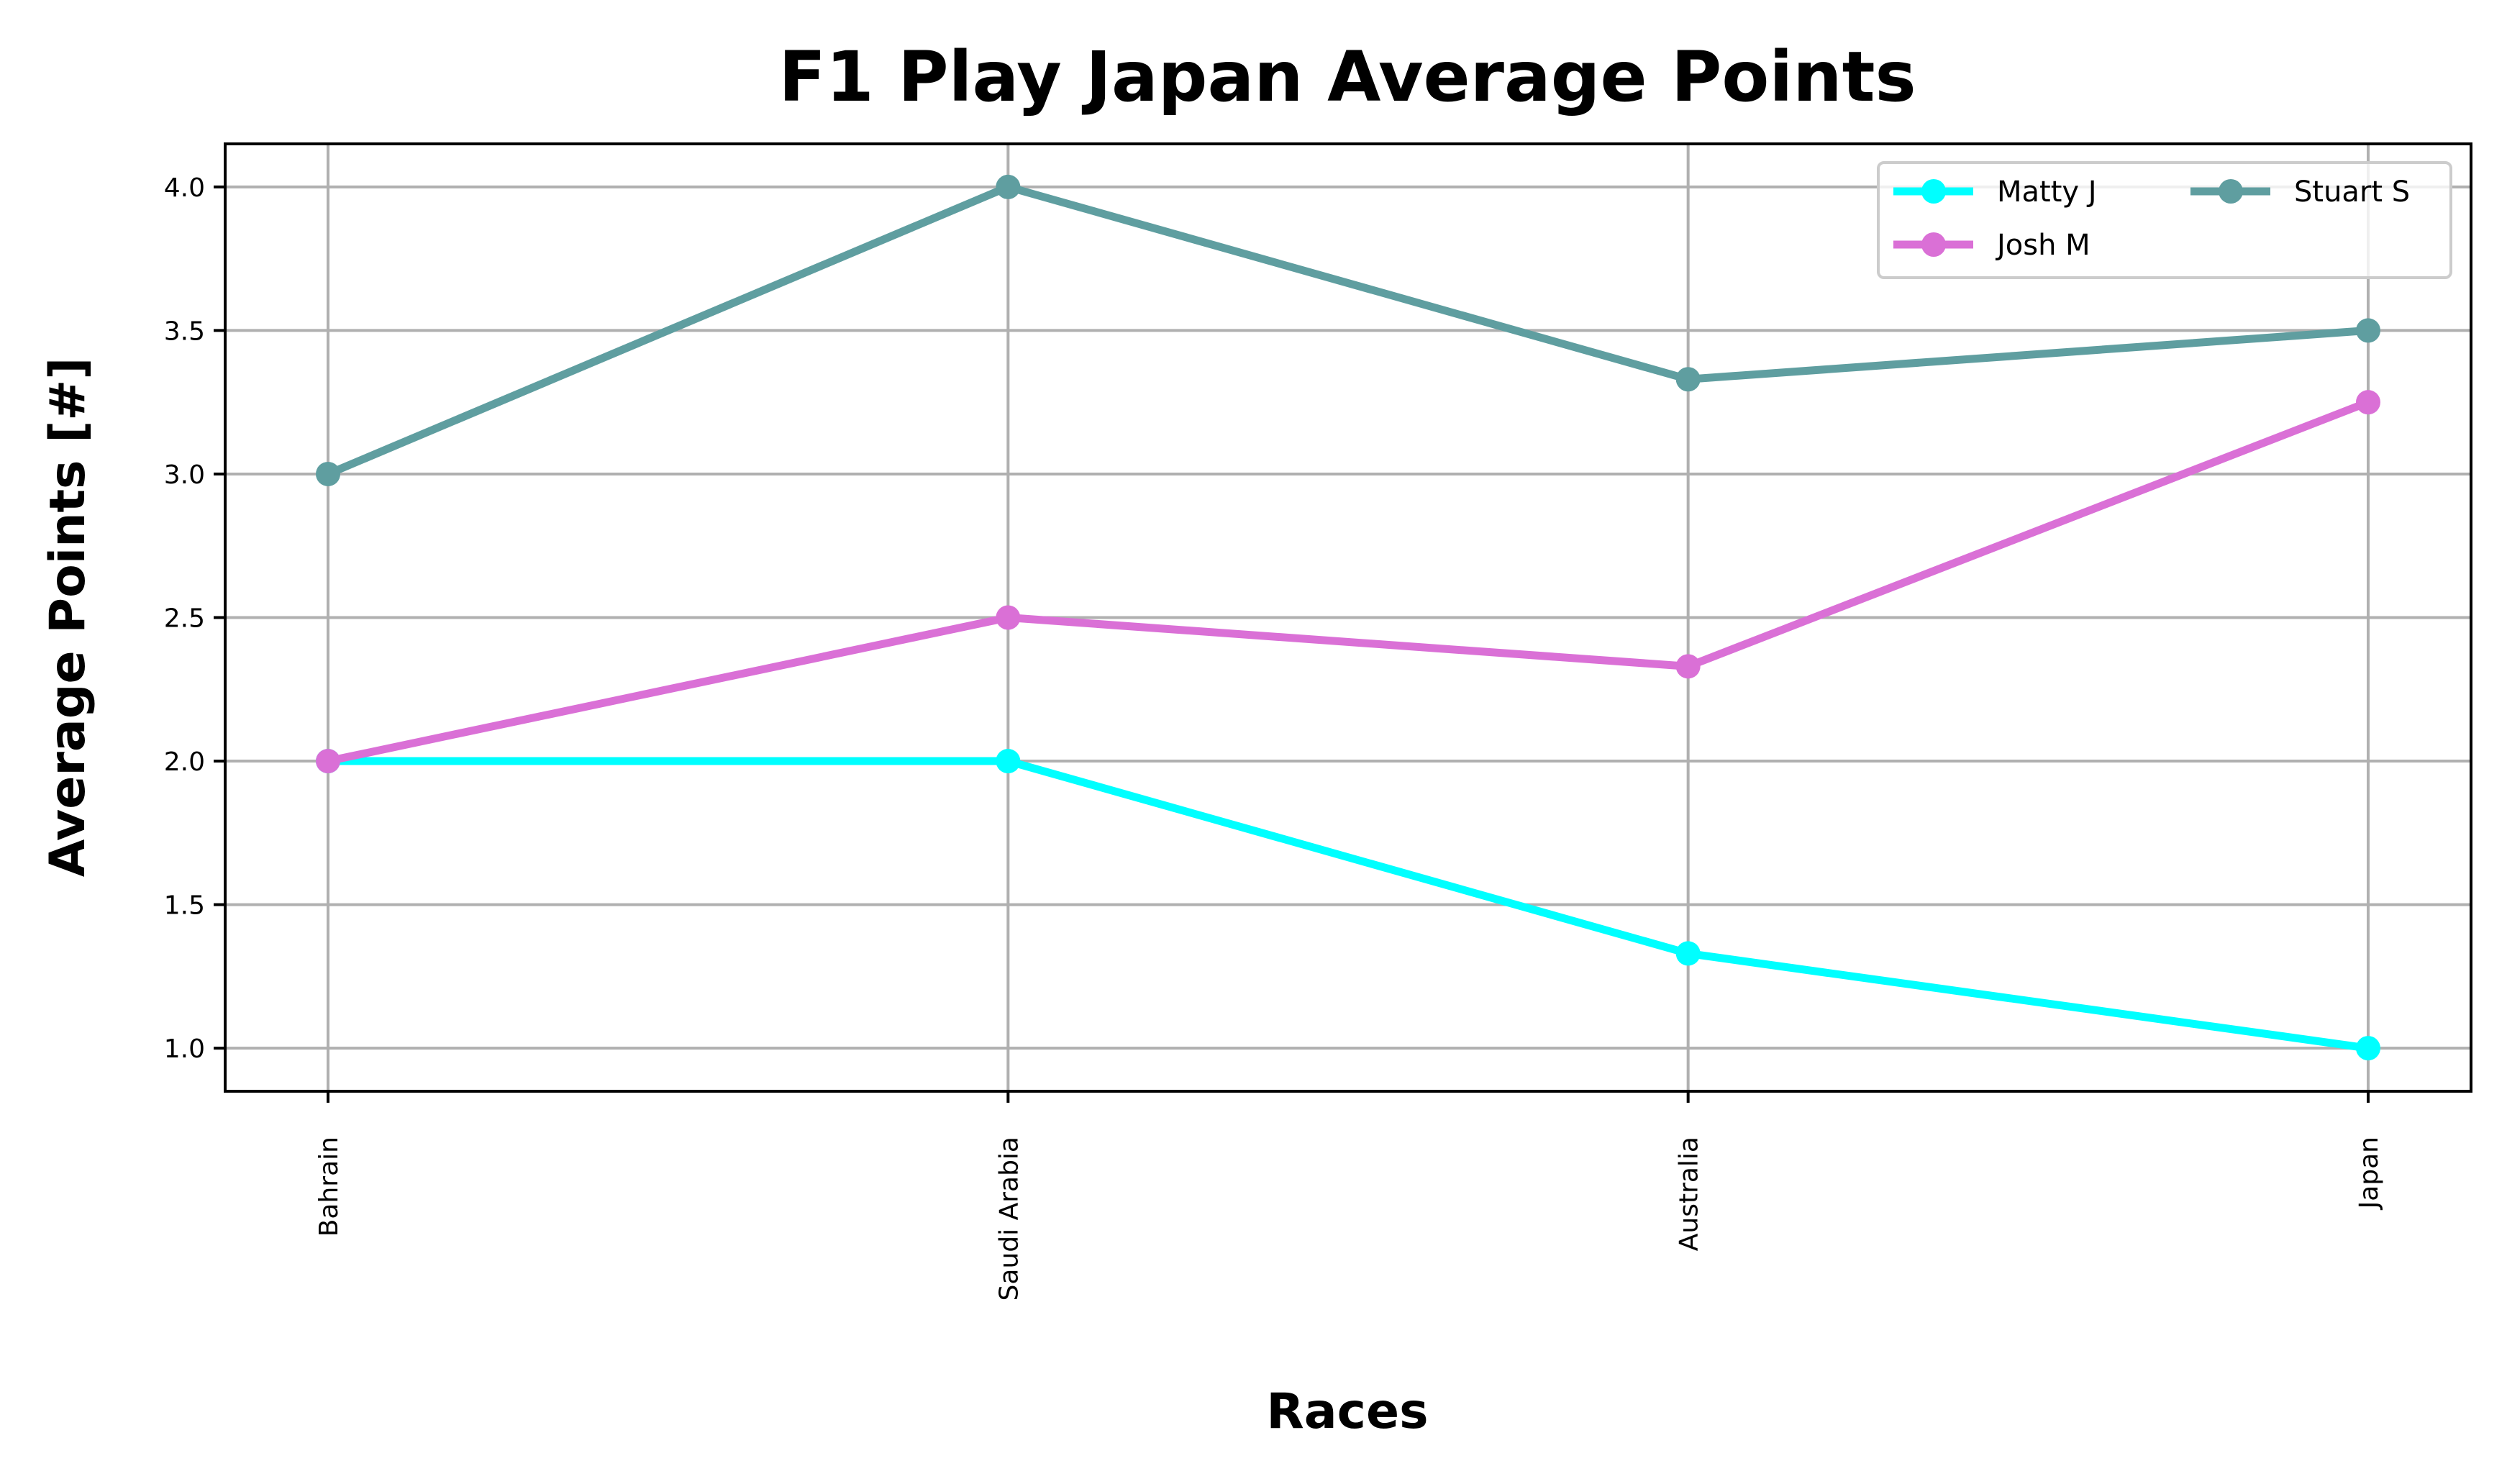 This screenshot has height=1484, width=2507. What do you see at coordinates (2352, 192) in the screenshot?
I see `legend-label: Stuart S` at bounding box center [2352, 192].